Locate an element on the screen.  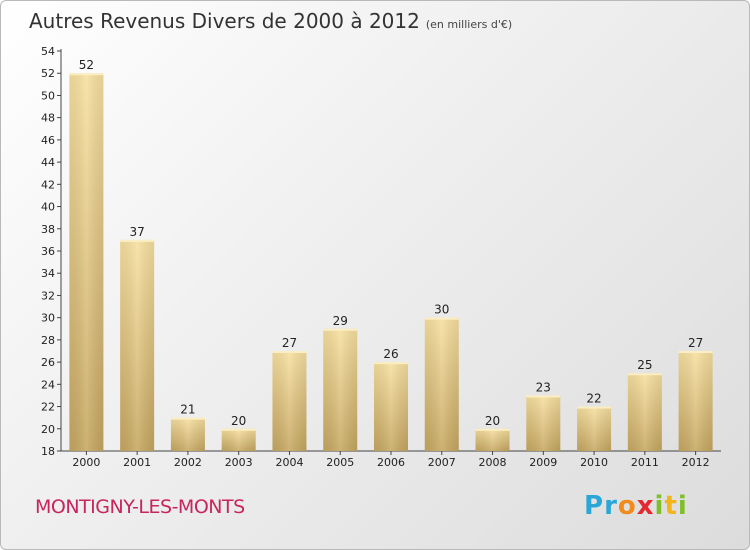
bar-2009 is located at coordinates (543, 423).